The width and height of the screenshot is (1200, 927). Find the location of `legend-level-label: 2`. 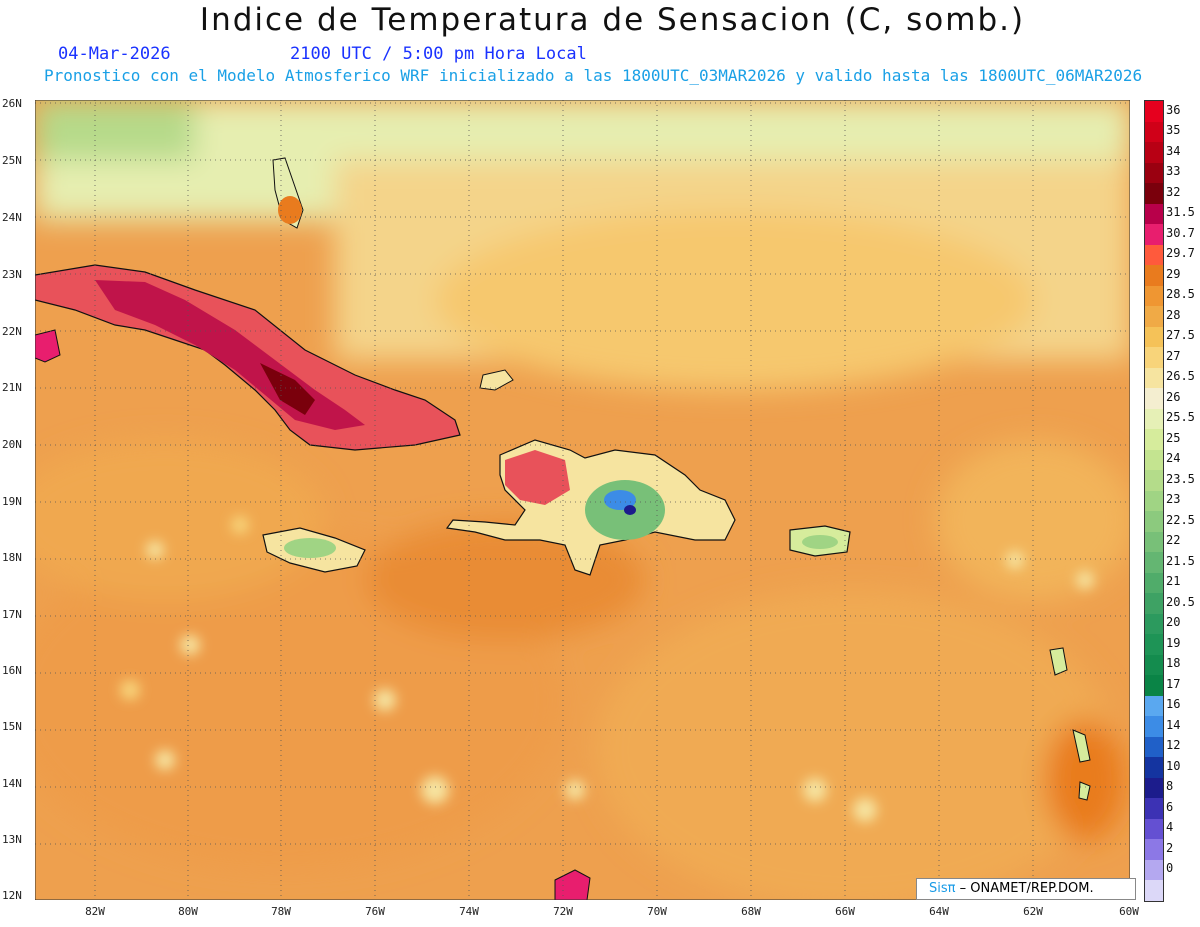

legend-level-label: 2 is located at coordinates (1170, 847).